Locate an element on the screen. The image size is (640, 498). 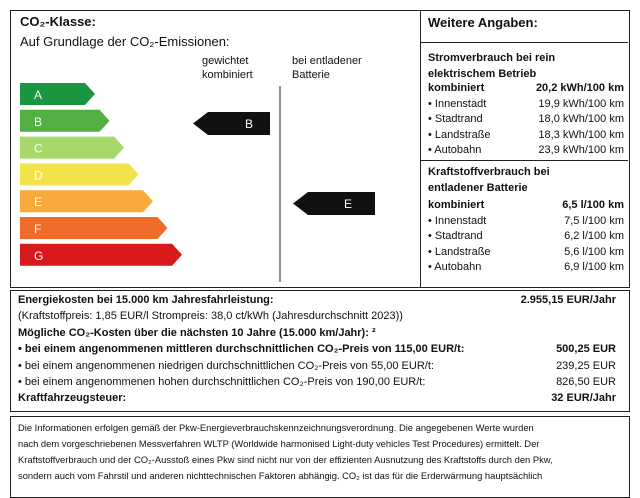
class-label: G is located at coordinates (38, 256).